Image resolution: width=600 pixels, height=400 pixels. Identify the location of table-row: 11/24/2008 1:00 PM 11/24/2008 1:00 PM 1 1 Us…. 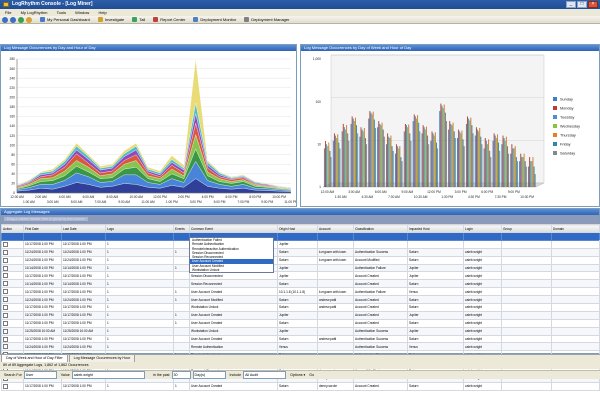
(300, 300).